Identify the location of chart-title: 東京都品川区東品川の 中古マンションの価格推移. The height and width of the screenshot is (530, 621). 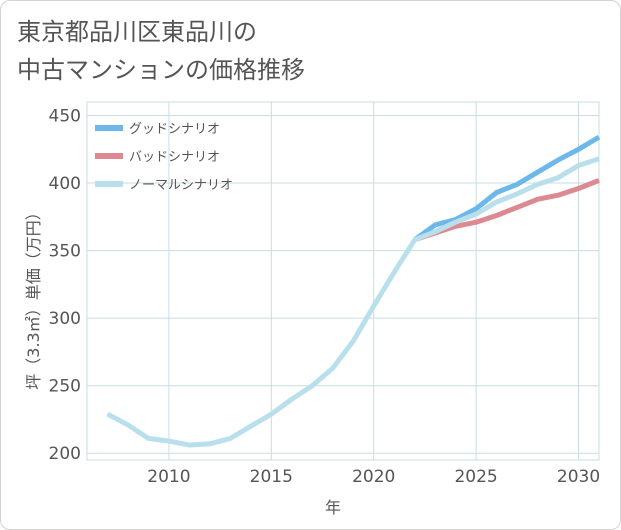
(227, 51).